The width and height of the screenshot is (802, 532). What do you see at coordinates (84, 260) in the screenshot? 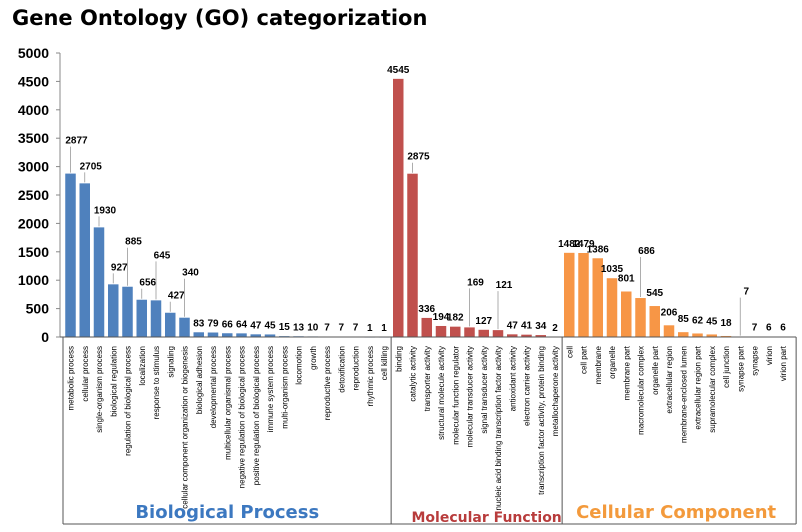
I see `bar-cellular-process` at bounding box center [84, 260].